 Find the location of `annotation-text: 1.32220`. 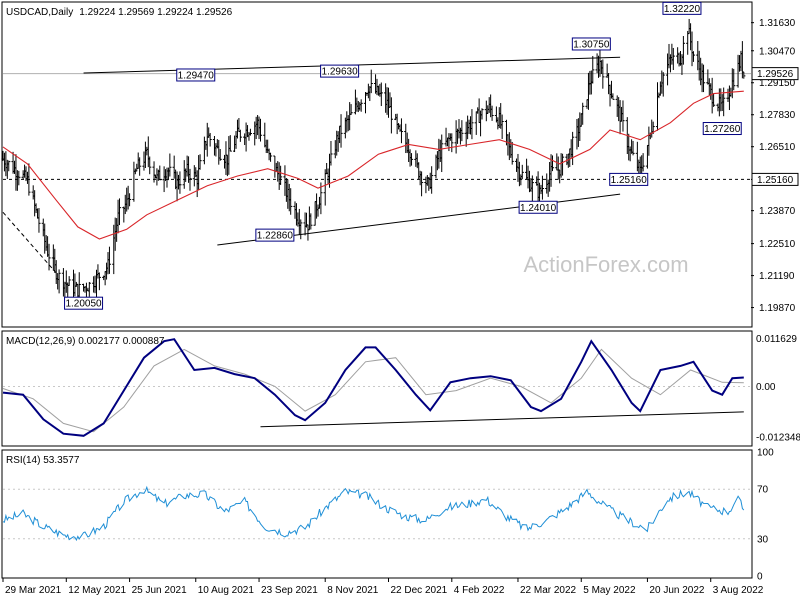

annotation-text: 1.32220 is located at coordinates (682, 9).